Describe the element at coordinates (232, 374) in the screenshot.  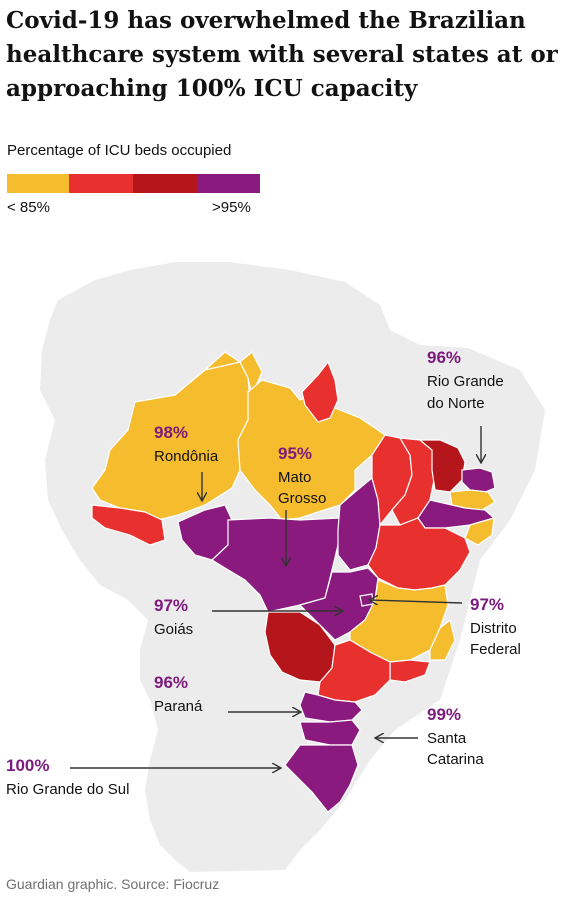
I see `state-roraima` at that location.